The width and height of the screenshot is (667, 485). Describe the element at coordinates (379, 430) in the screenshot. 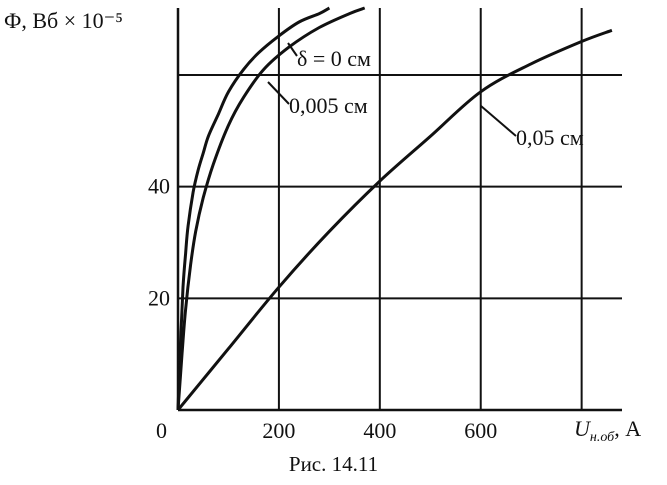

I see `x-tick-label-400: 400` at that location.